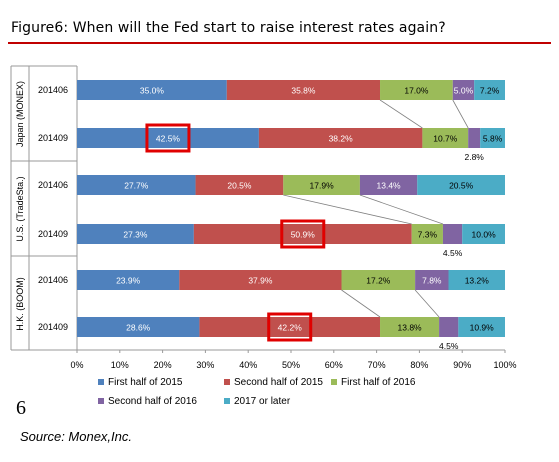  What do you see at coordinates (205, 365) in the screenshot?
I see `x-tick-label: 30%` at bounding box center [205, 365].